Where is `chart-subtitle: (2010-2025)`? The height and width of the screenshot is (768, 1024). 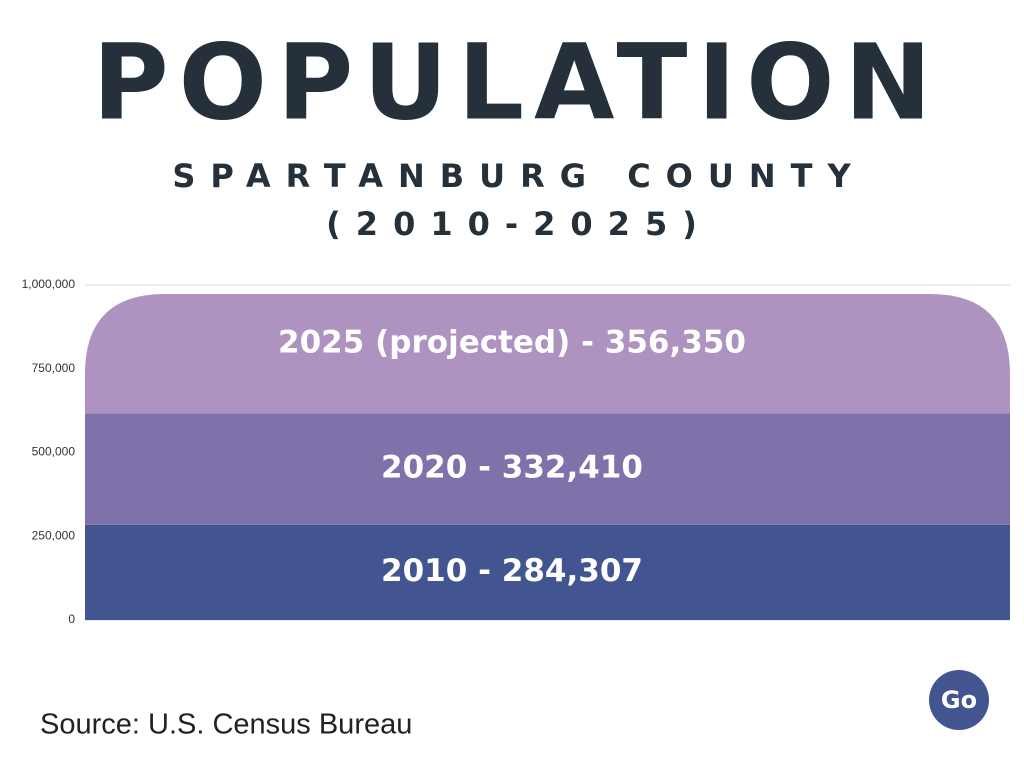 chart-subtitle: (2010-2025) is located at coordinates (519, 224).